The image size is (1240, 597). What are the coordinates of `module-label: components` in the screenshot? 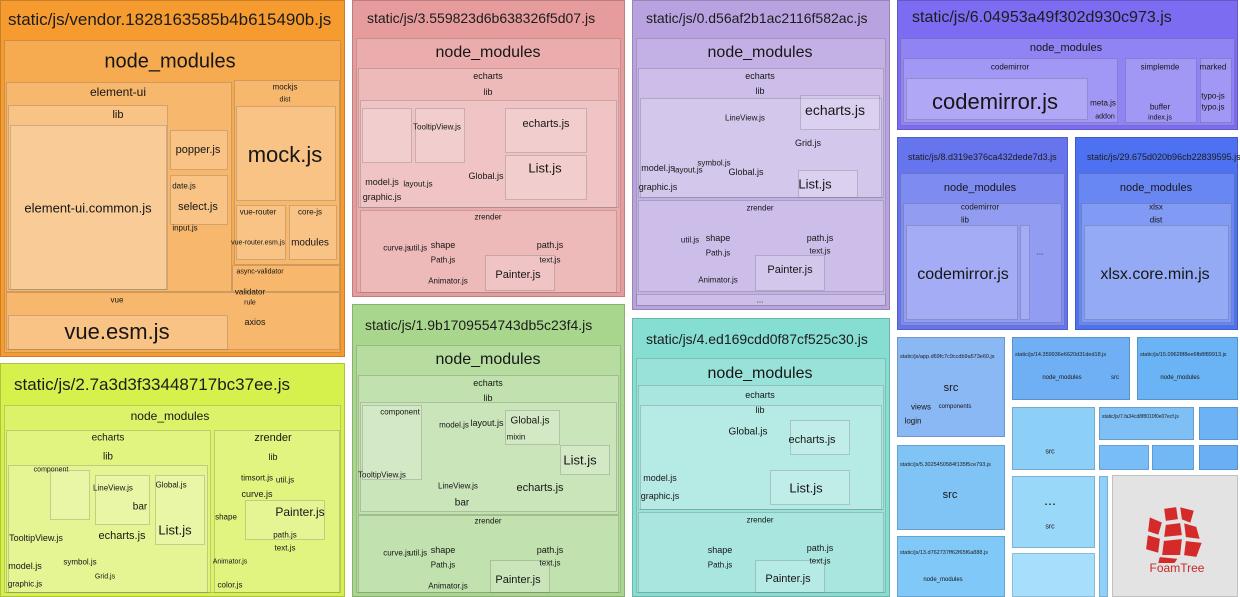 It's located at (955, 407).